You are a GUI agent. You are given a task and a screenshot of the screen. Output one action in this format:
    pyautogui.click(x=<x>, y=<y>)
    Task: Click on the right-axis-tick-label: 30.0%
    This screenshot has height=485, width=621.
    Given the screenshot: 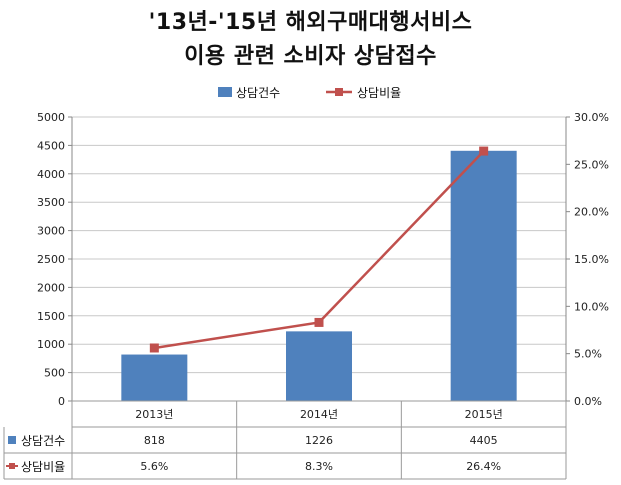 What is the action you would take?
    pyautogui.click(x=591, y=117)
    